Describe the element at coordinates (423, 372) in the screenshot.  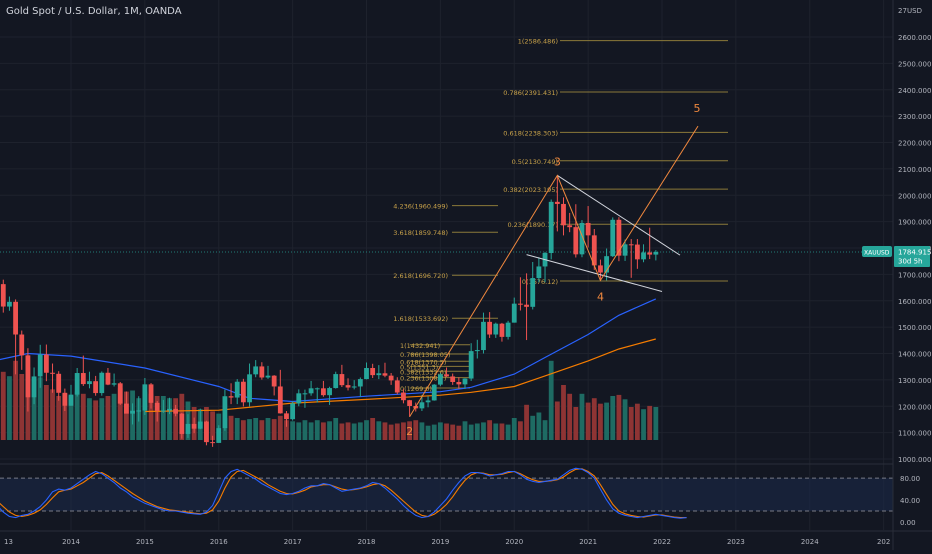
I see `fib-lower-label: 0.382(1332.6)` at that location.